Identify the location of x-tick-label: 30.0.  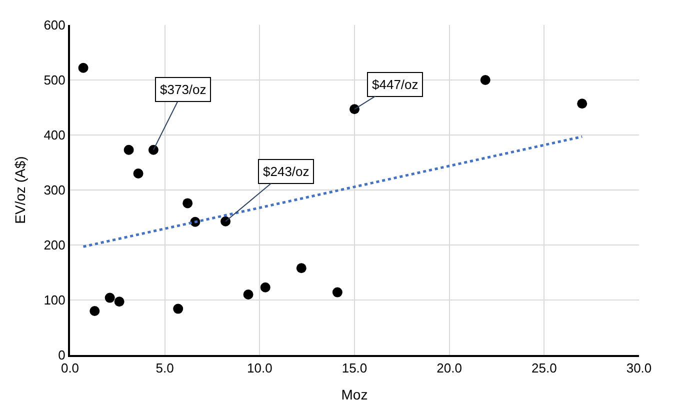
(639, 368).